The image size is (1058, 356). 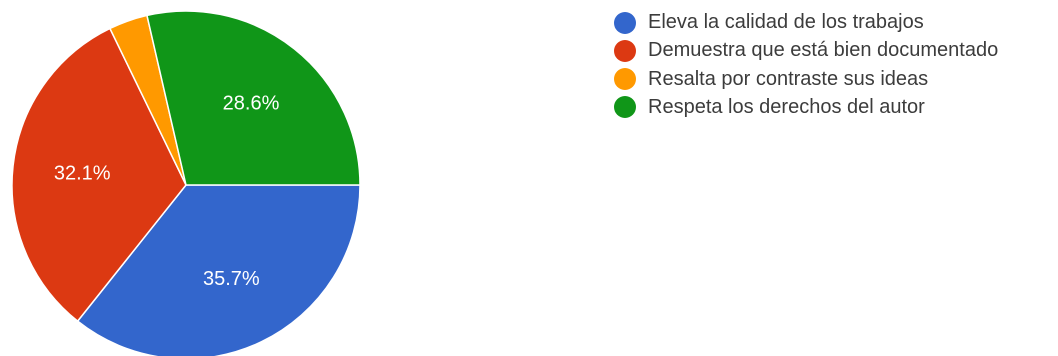 What do you see at coordinates (82, 174) in the screenshot?
I see `slice-value-label: 32.1%` at bounding box center [82, 174].